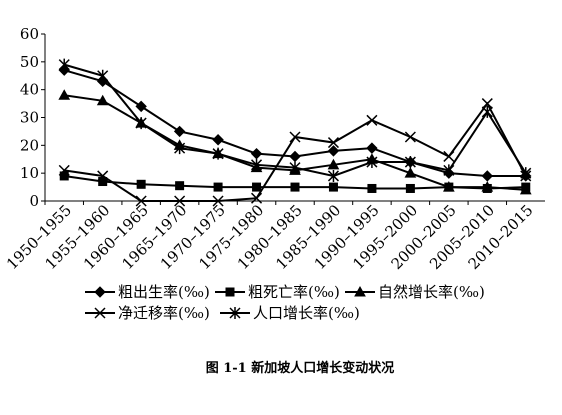 This screenshot has width=562, height=415. Describe the element at coordinates (29, 145) in the screenshot. I see `y-tick-label: 20` at that location.